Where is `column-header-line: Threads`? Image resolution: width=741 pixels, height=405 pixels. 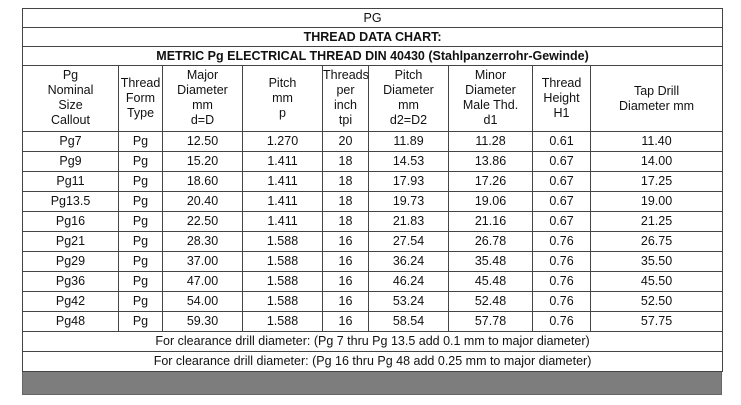 column-header-line: Threads is located at coordinates (346, 75).